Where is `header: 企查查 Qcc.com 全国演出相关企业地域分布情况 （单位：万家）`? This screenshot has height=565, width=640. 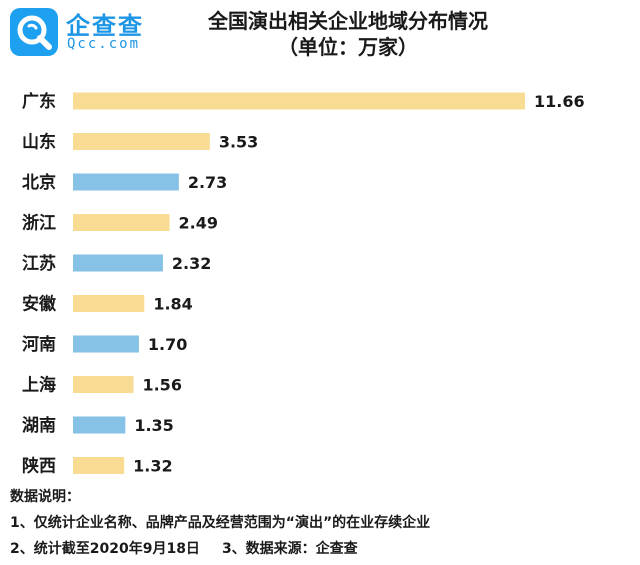
header: 企查查 Qcc.com 全国演出相关企业地域分布情况 （单位：万家） is located at coordinates (320, 34).